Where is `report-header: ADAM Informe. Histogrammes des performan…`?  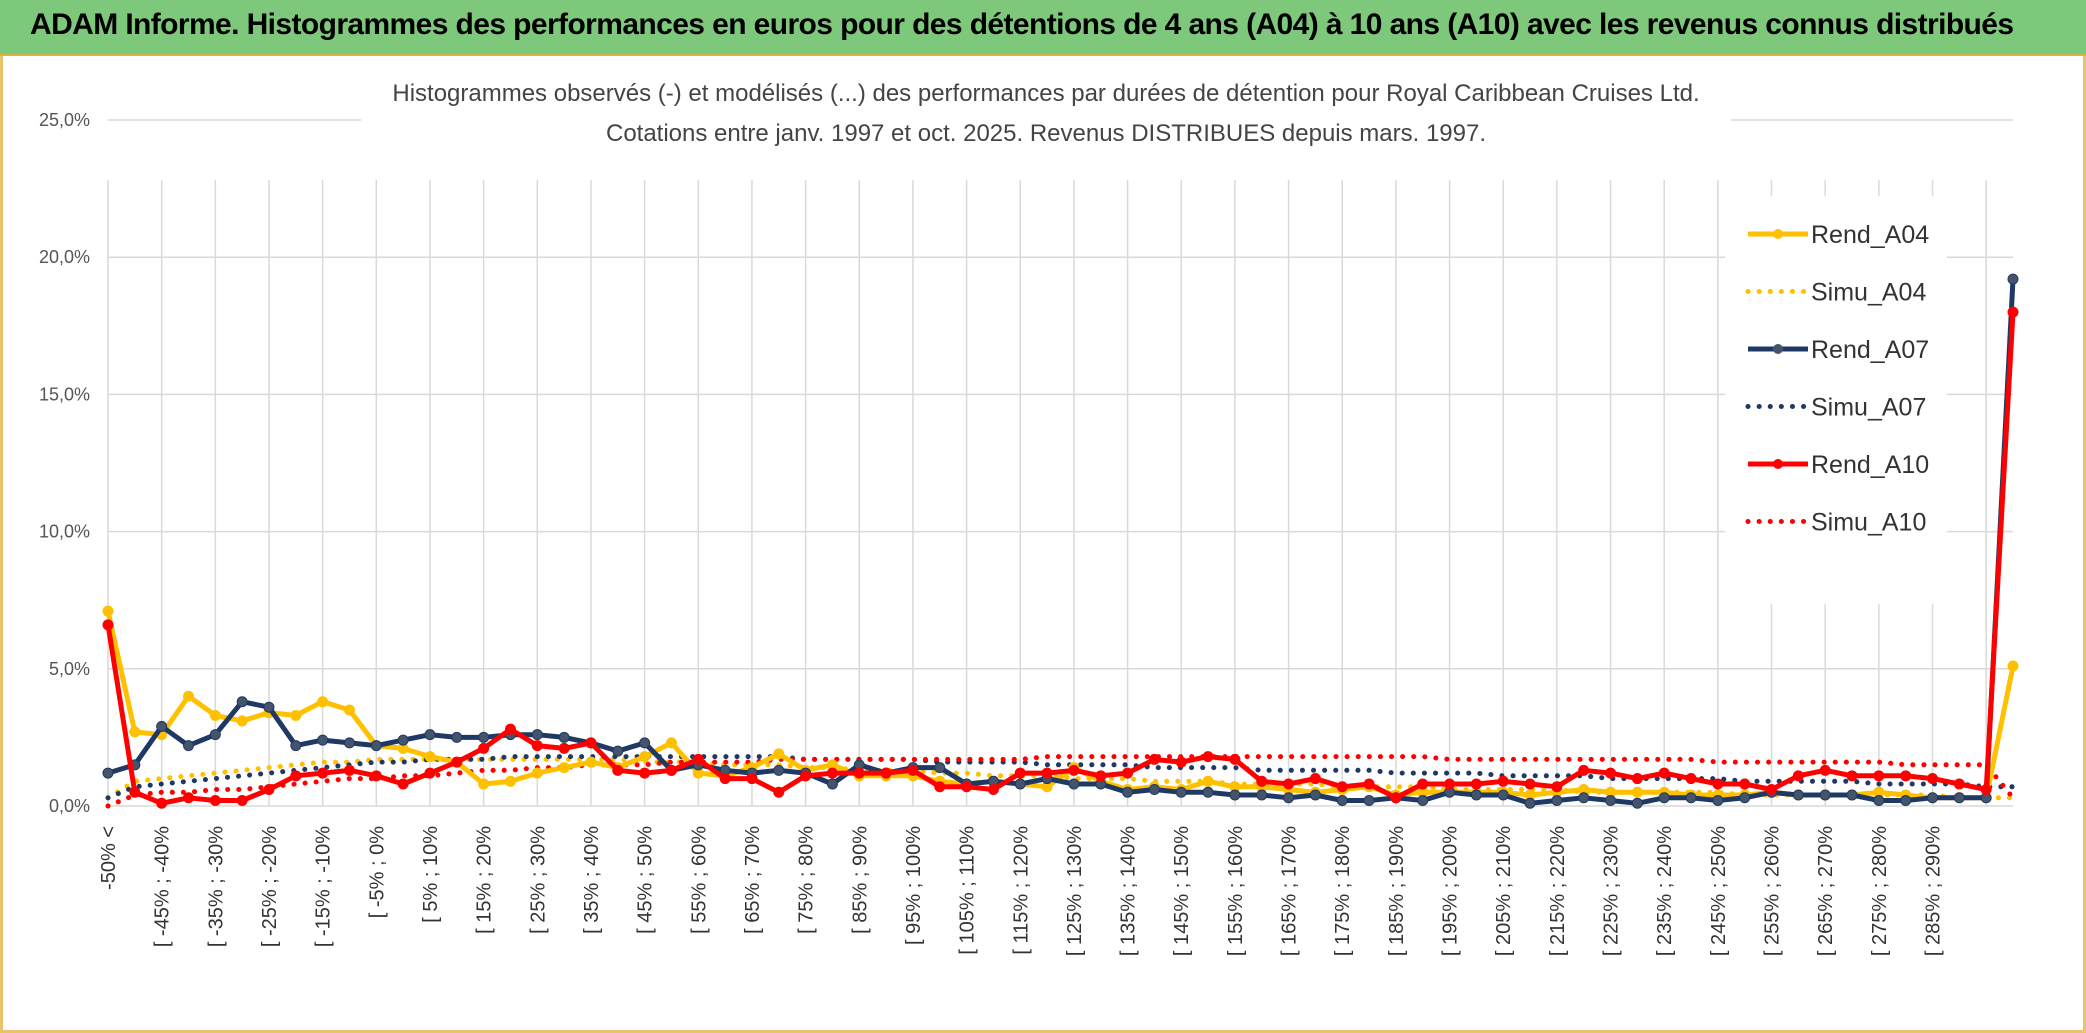 report-header: ADAM Informe. Histogrammes des performan… is located at coordinates (1043, 28).